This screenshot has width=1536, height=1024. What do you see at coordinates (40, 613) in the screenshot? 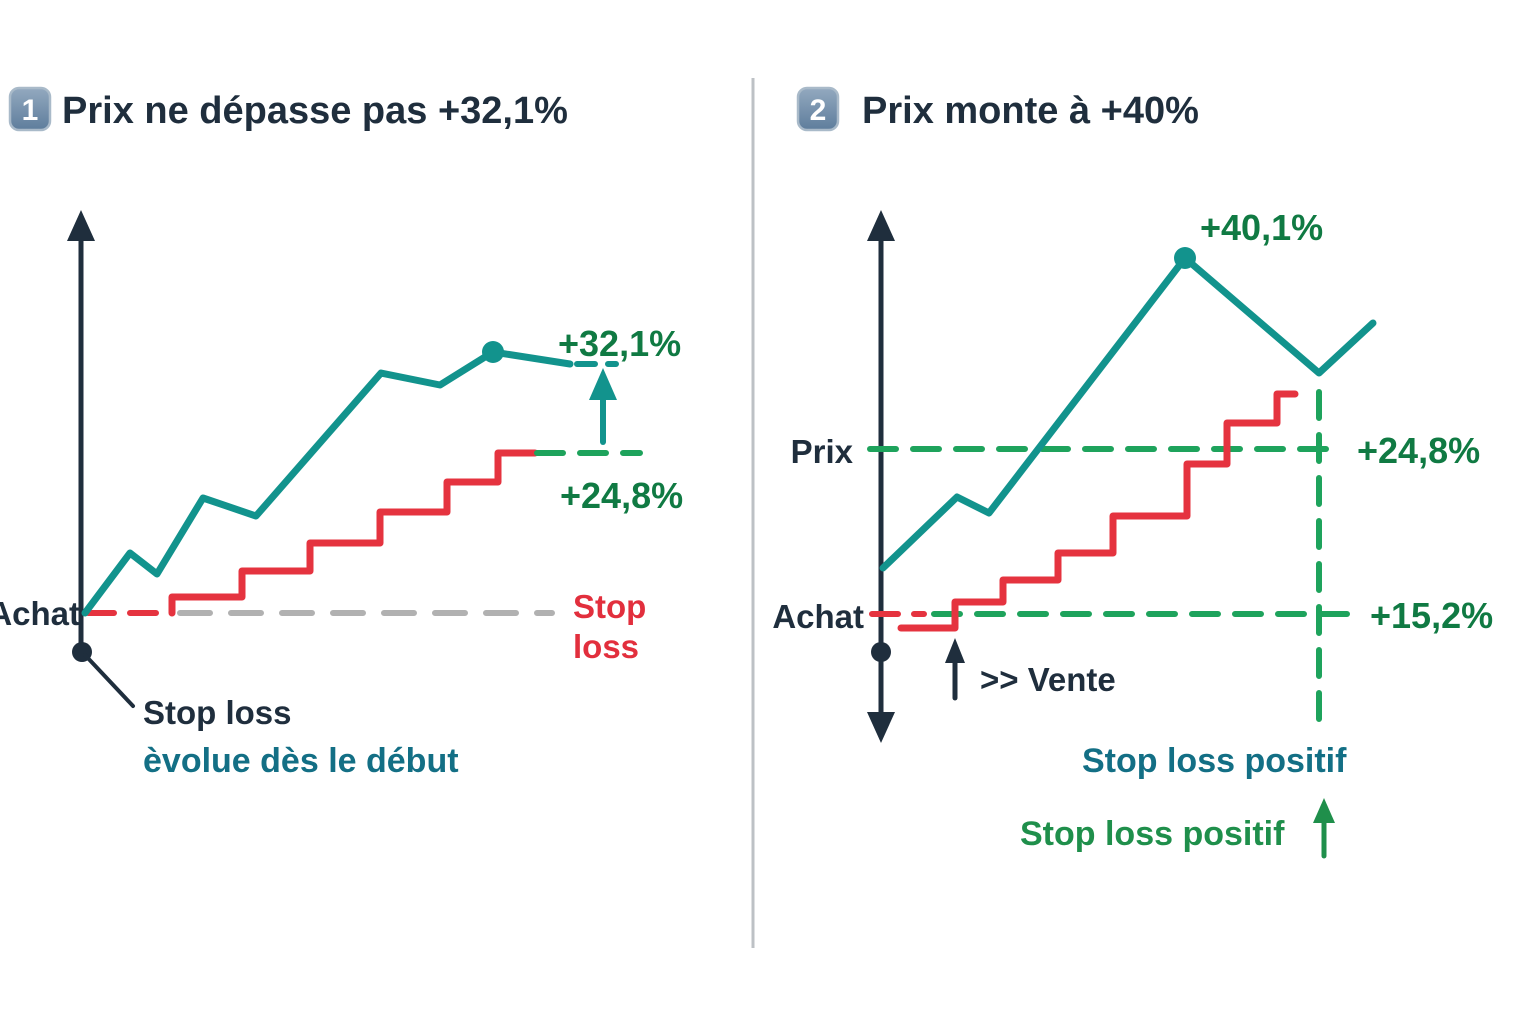
I see `panel-1-buy-label: Achat` at bounding box center [40, 613].